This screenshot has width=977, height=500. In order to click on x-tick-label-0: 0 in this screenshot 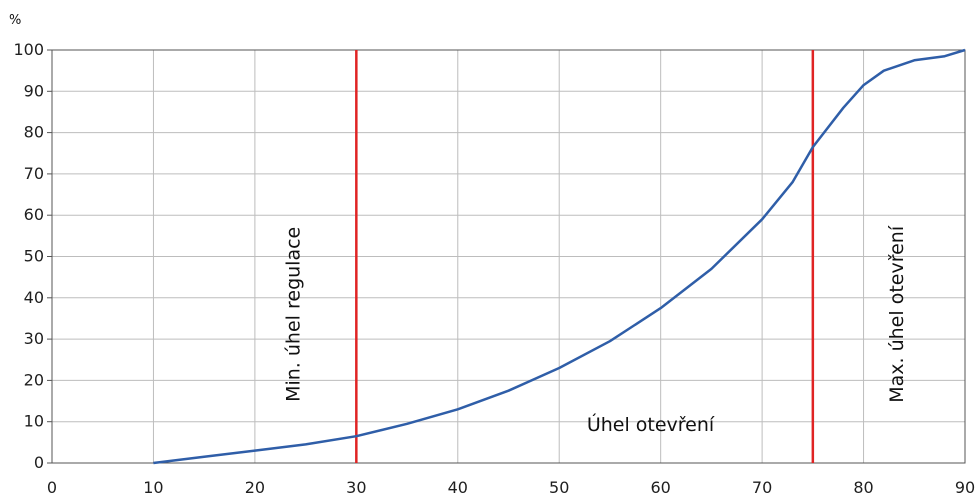, I will do `click(52, 487)`.